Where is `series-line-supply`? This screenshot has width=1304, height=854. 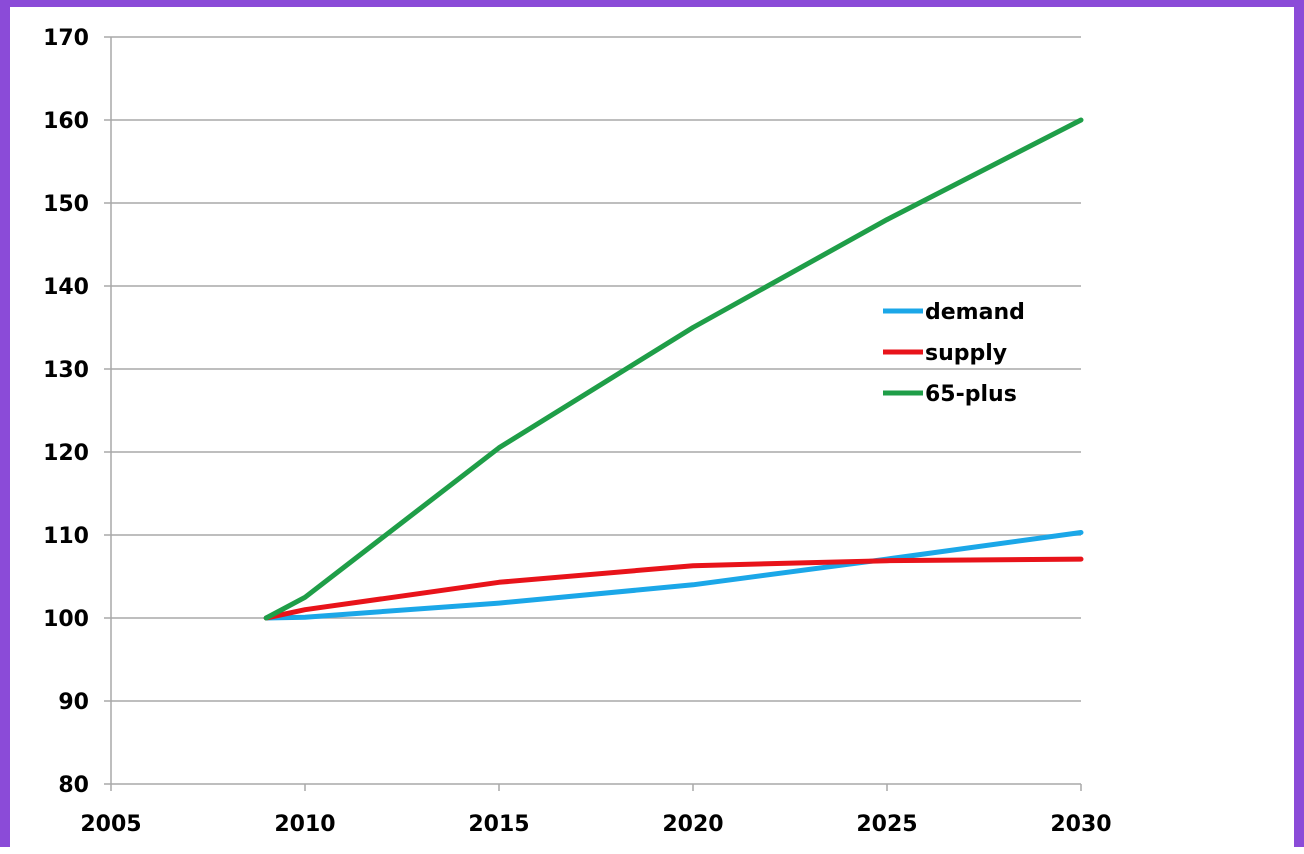 series-line-supply is located at coordinates (673, 588).